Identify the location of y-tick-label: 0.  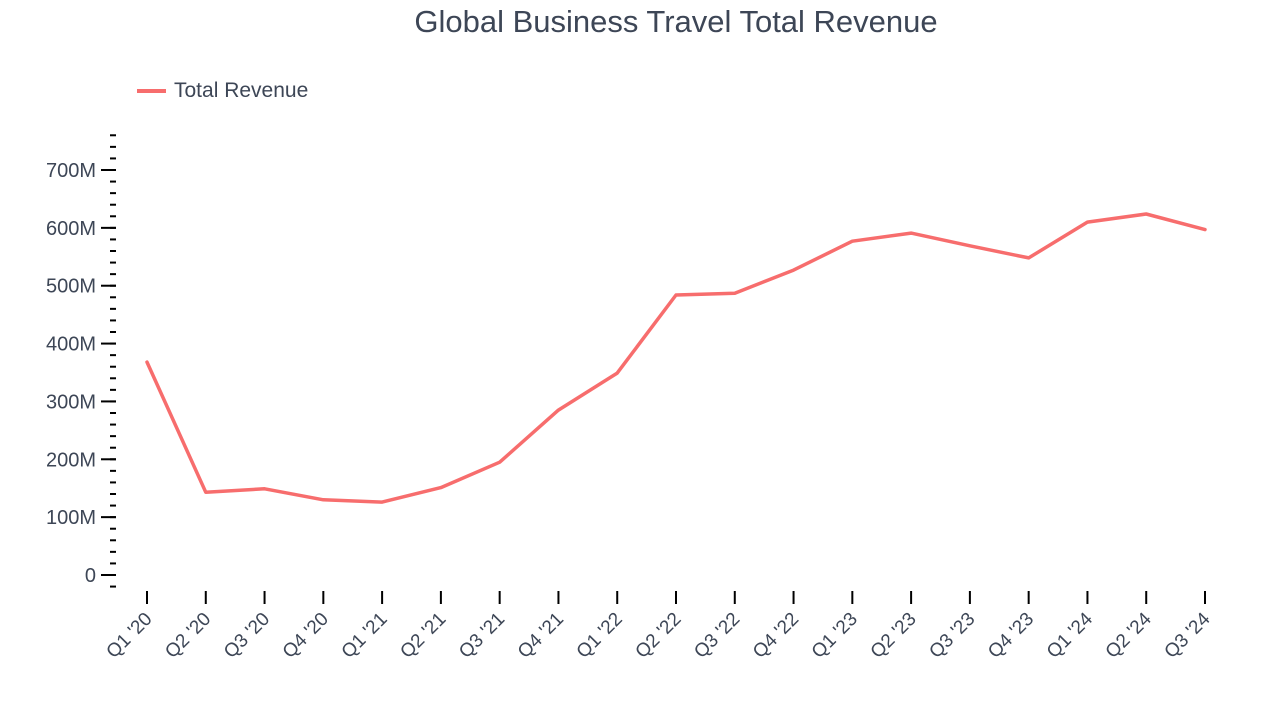
(90, 576).